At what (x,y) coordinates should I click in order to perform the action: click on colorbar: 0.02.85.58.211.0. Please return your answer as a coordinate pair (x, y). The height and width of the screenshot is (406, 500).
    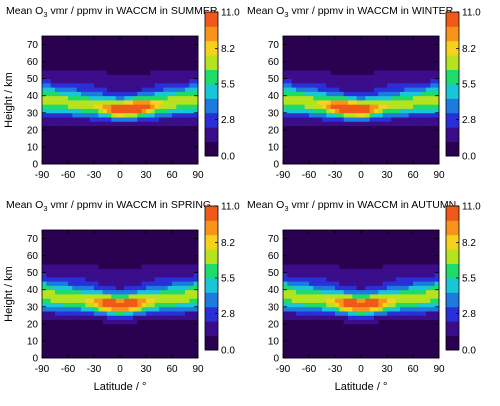
    Looking at the image, I should click on (222, 279).